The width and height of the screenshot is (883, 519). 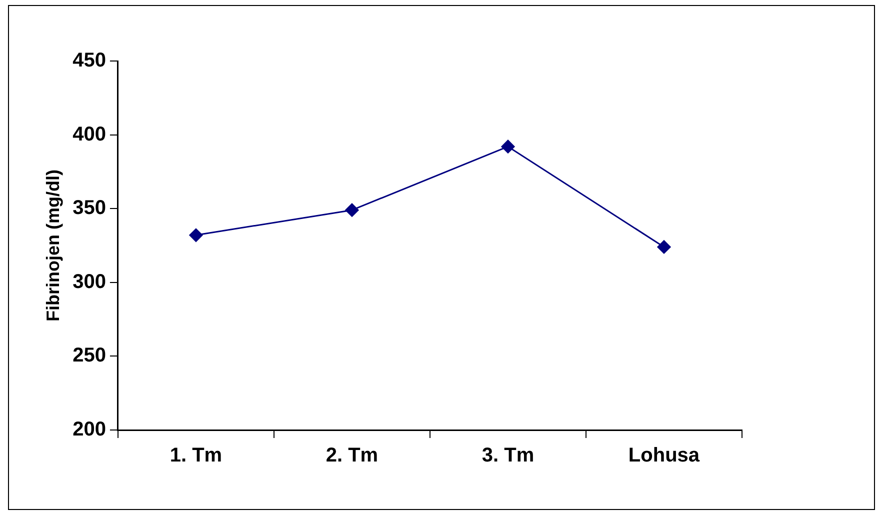 What do you see at coordinates (508, 455) in the screenshot?
I see `x-tick-label: 3. Tm` at bounding box center [508, 455].